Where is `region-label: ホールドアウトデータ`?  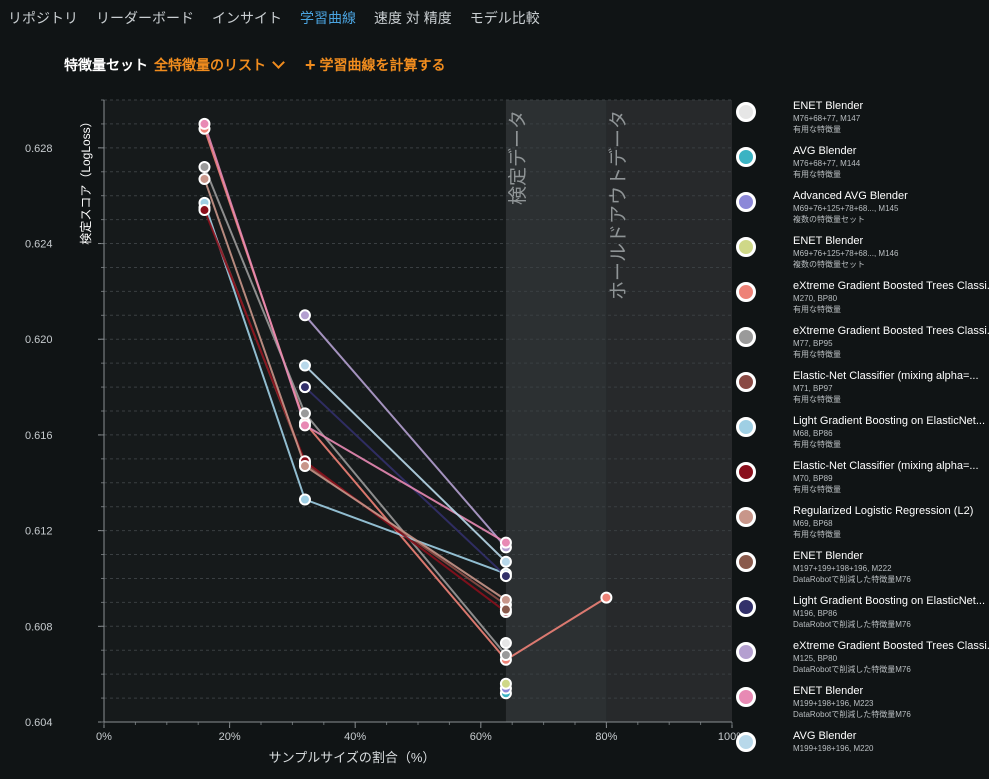
region-label: ホールドアウトデータ is located at coordinates (618, 205).